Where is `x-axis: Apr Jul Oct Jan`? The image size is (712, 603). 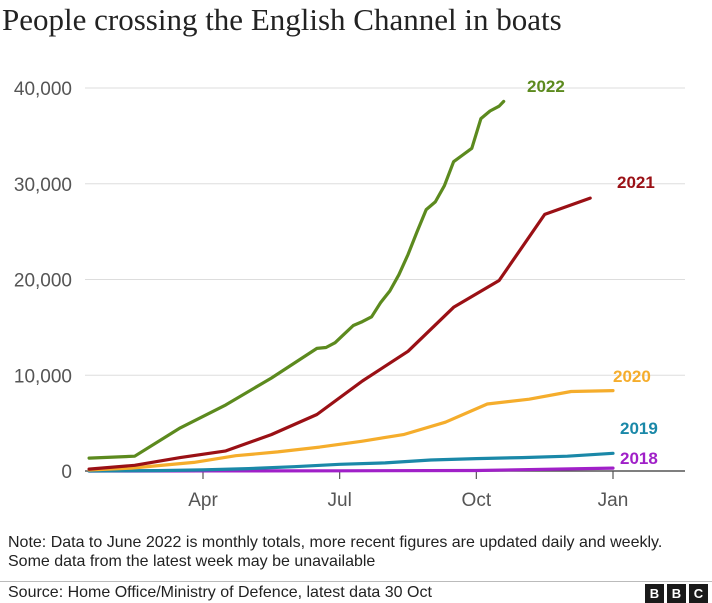 x-axis: Apr Jul Oct Jan is located at coordinates (408, 491).